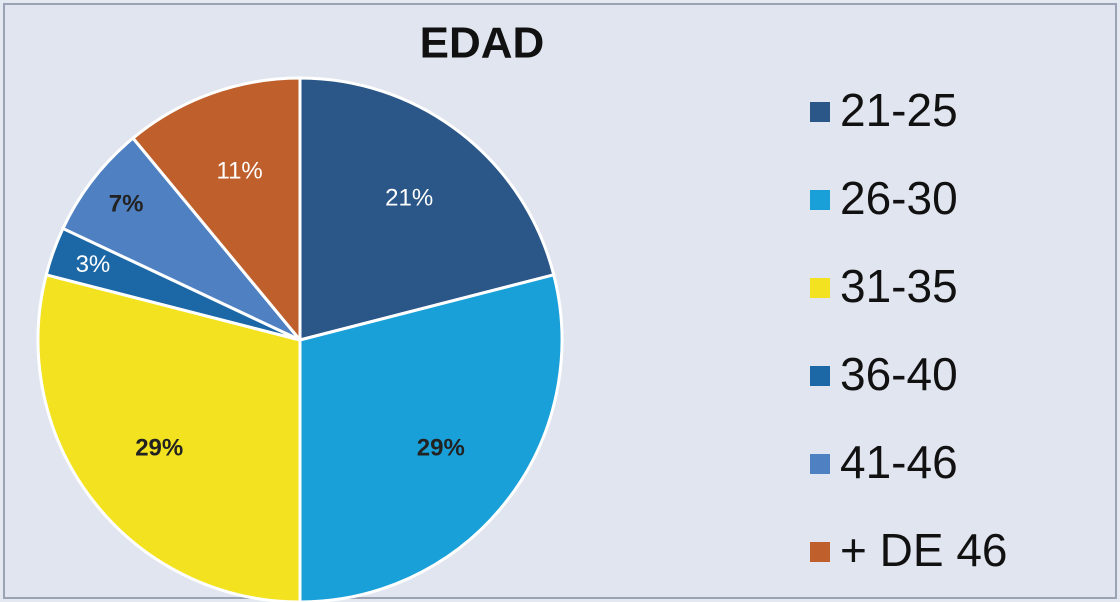 Image resolution: width=1120 pixels, height=602 pixels. What do you see at coordinates (924, 550) in the screenshot?
I see `legend-label: + DE 46` at bounding box center [924, 550].